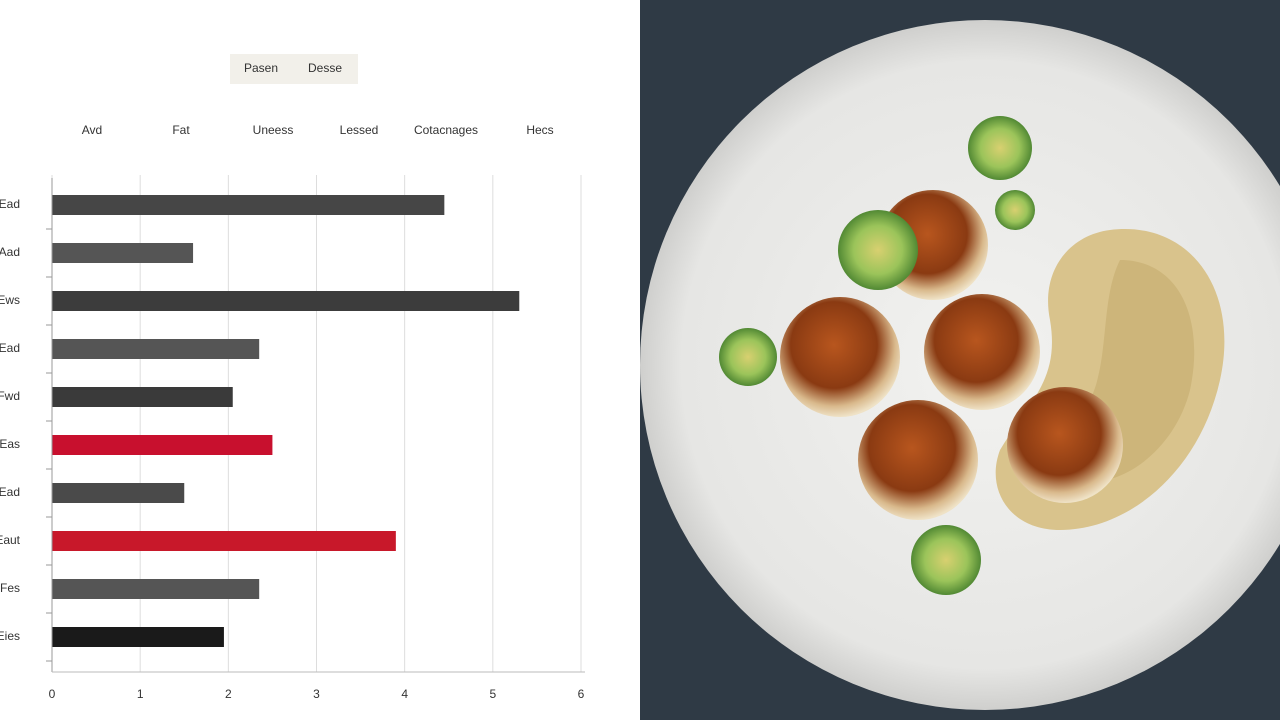  I want to click on y-tick-label: Ews, so click(10, 300).